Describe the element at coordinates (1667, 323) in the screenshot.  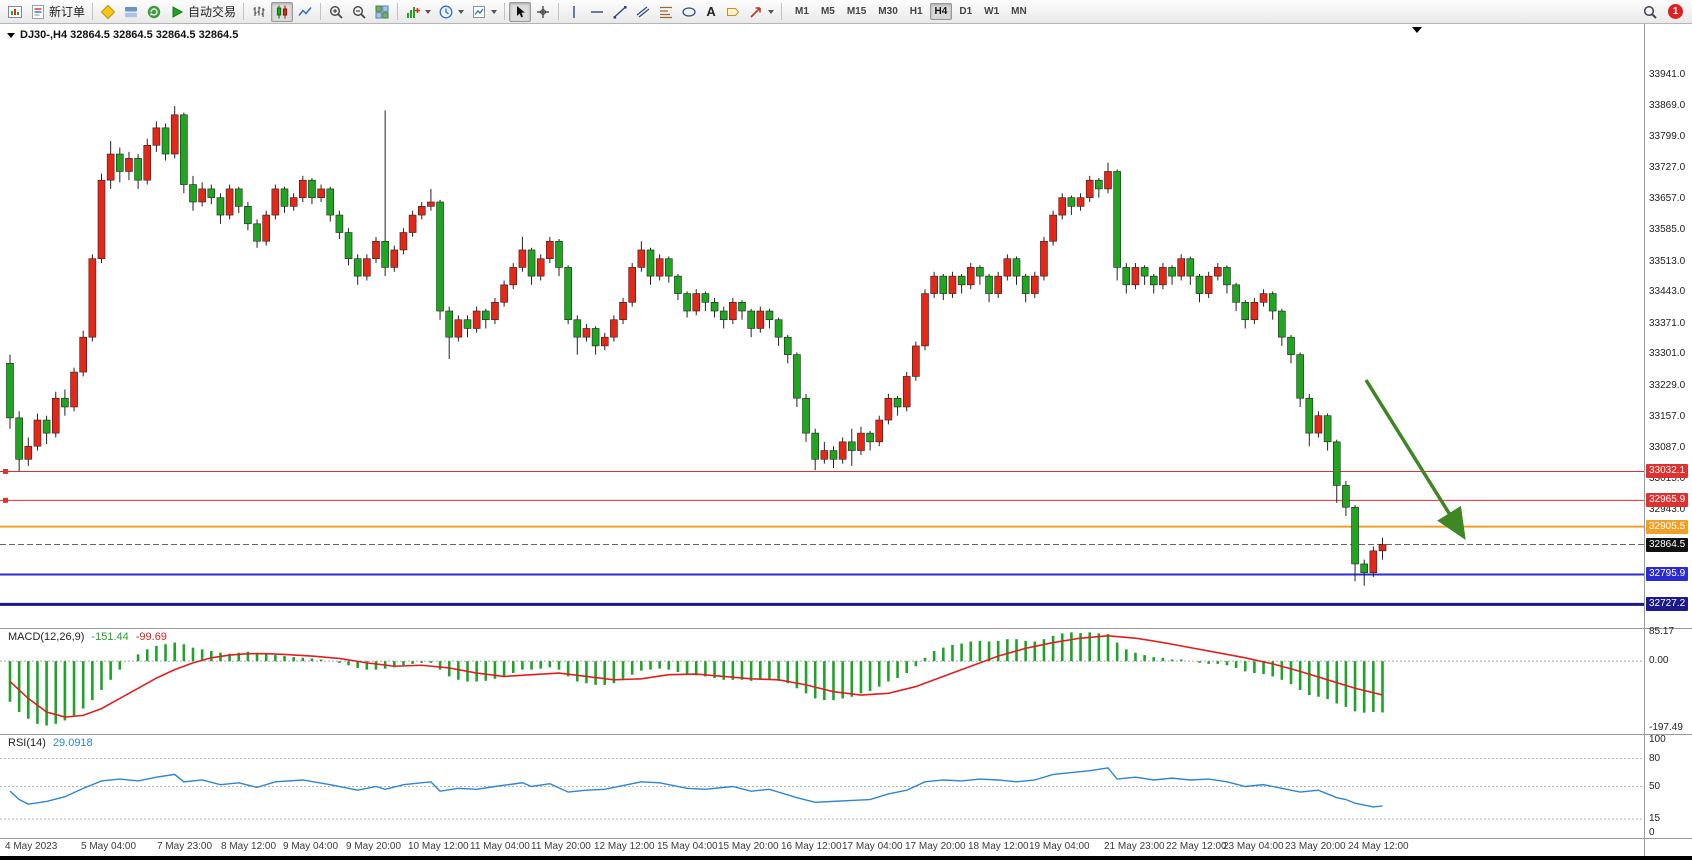
I see `price-axis-label: 33371.0` at that location.